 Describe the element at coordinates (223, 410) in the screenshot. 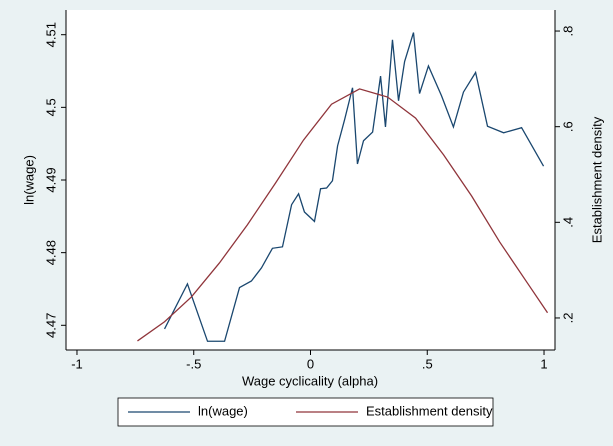

I see `legend-label: ln(wage)` at that location.